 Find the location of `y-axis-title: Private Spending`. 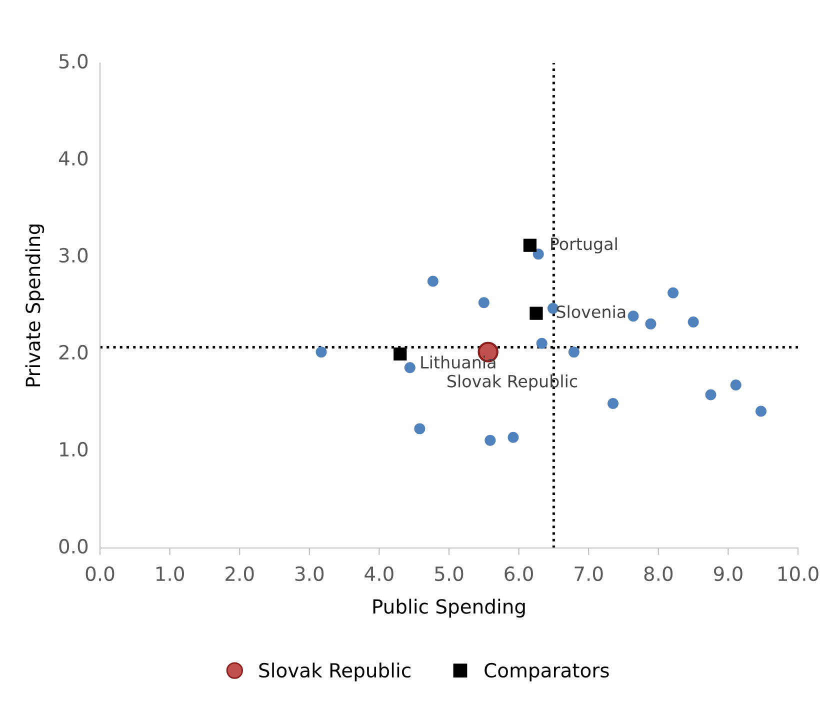

y-axis-title: Private Spending is located at coordinates (34, 305).